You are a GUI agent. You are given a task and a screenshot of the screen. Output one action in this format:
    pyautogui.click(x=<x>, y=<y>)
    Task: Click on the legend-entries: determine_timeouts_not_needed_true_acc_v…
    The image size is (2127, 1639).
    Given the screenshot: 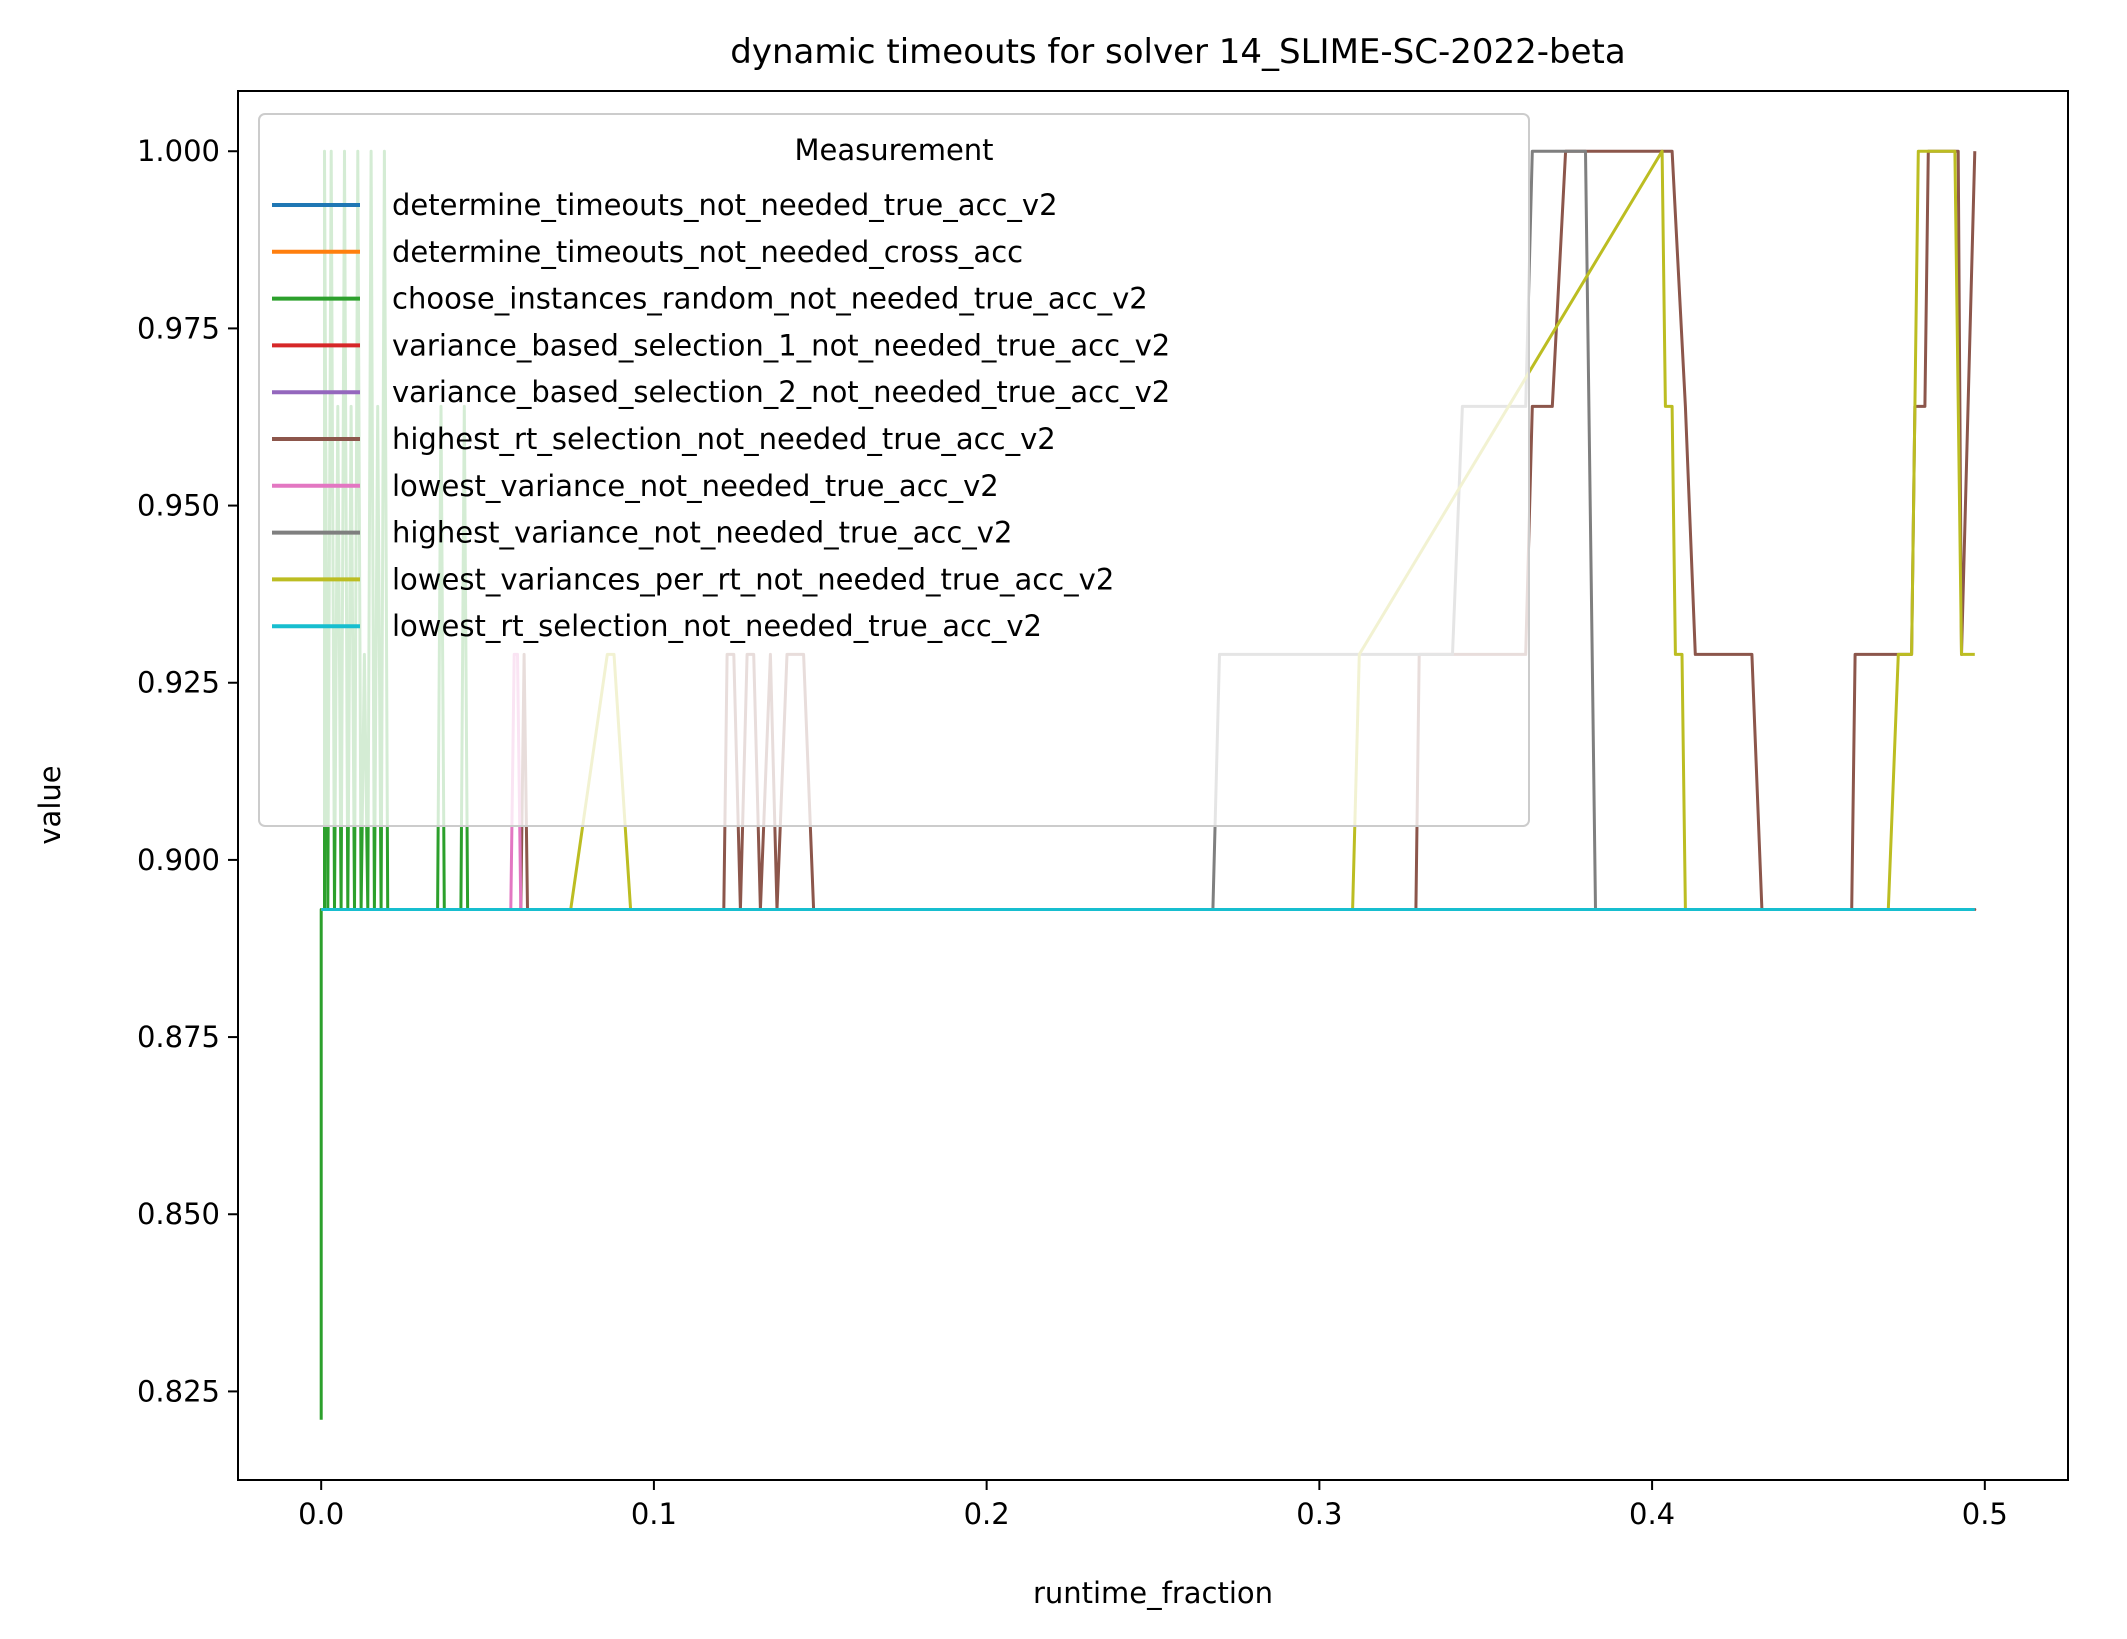 What is the action you would take?
    pyautogui.click(x=721, y=415)
    